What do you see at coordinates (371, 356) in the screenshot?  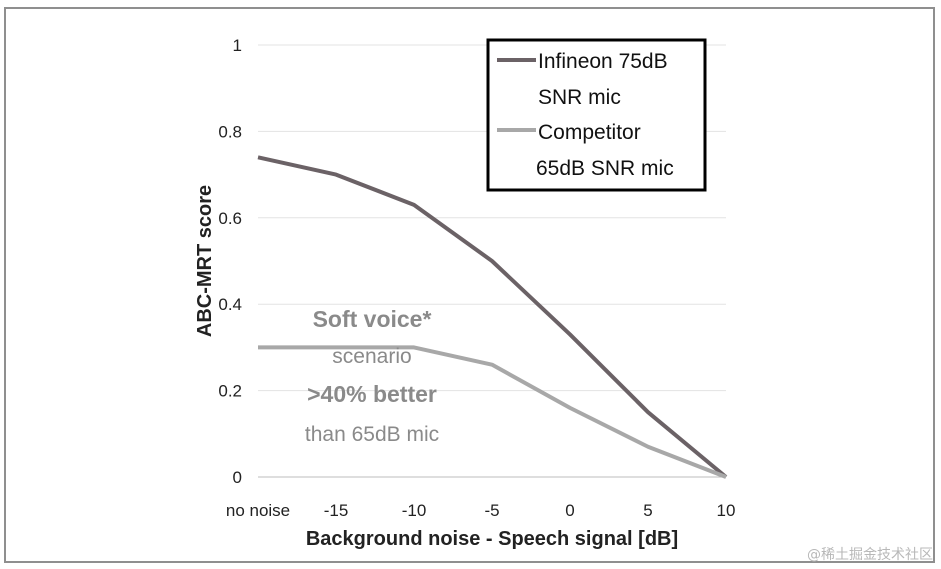 I see `annotation-line-2: scenario` at bounding box center [371, 356].